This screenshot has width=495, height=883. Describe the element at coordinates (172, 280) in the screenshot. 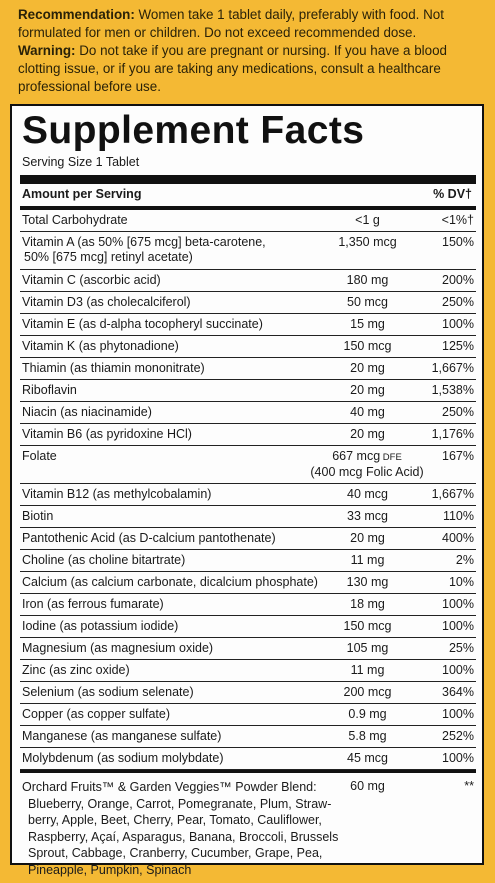

I see `nutrient-name: Vitamin C (ascorbic acid)` at that location.